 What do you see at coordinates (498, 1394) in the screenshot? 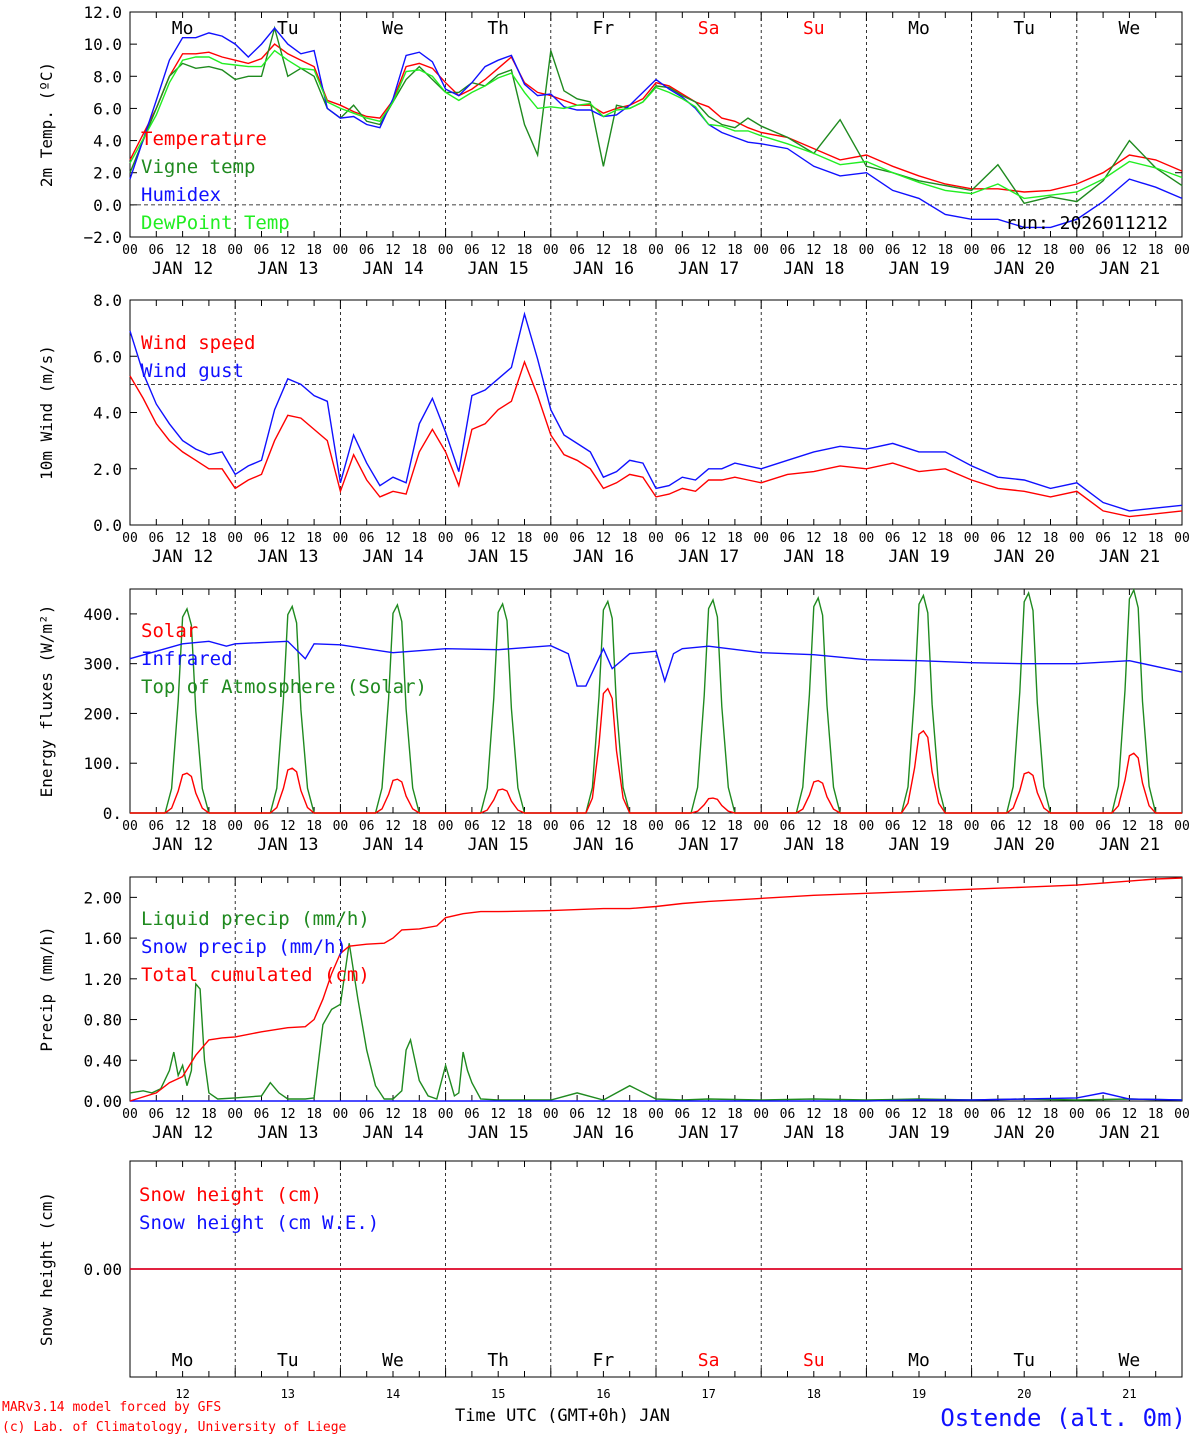
I see `day-number-label: 15` at bounding box center [498, 1394].